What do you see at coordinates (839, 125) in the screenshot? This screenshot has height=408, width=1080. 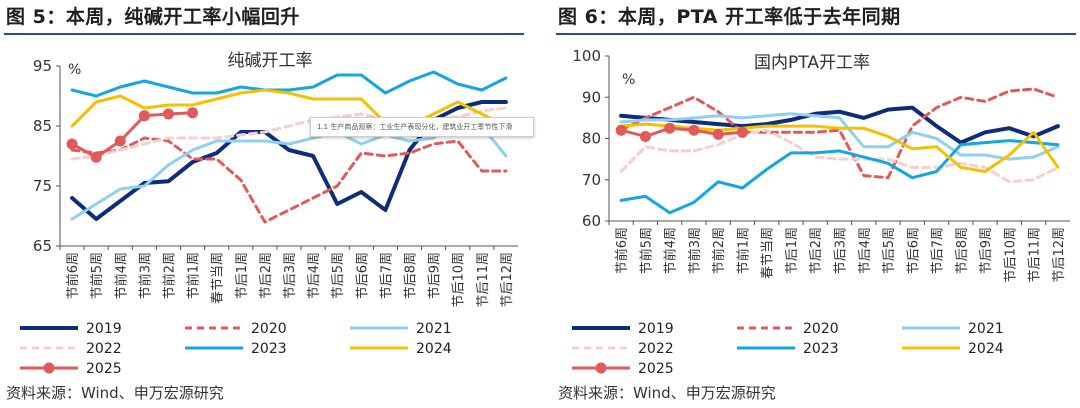 I see `series-line-2019` at bounding box center [839, 125].